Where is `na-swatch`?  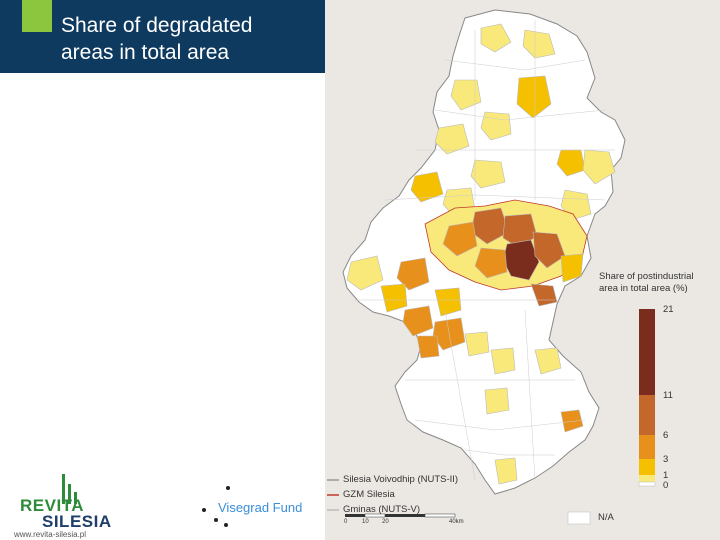 na-swatch is located at coordinates (579, 518).